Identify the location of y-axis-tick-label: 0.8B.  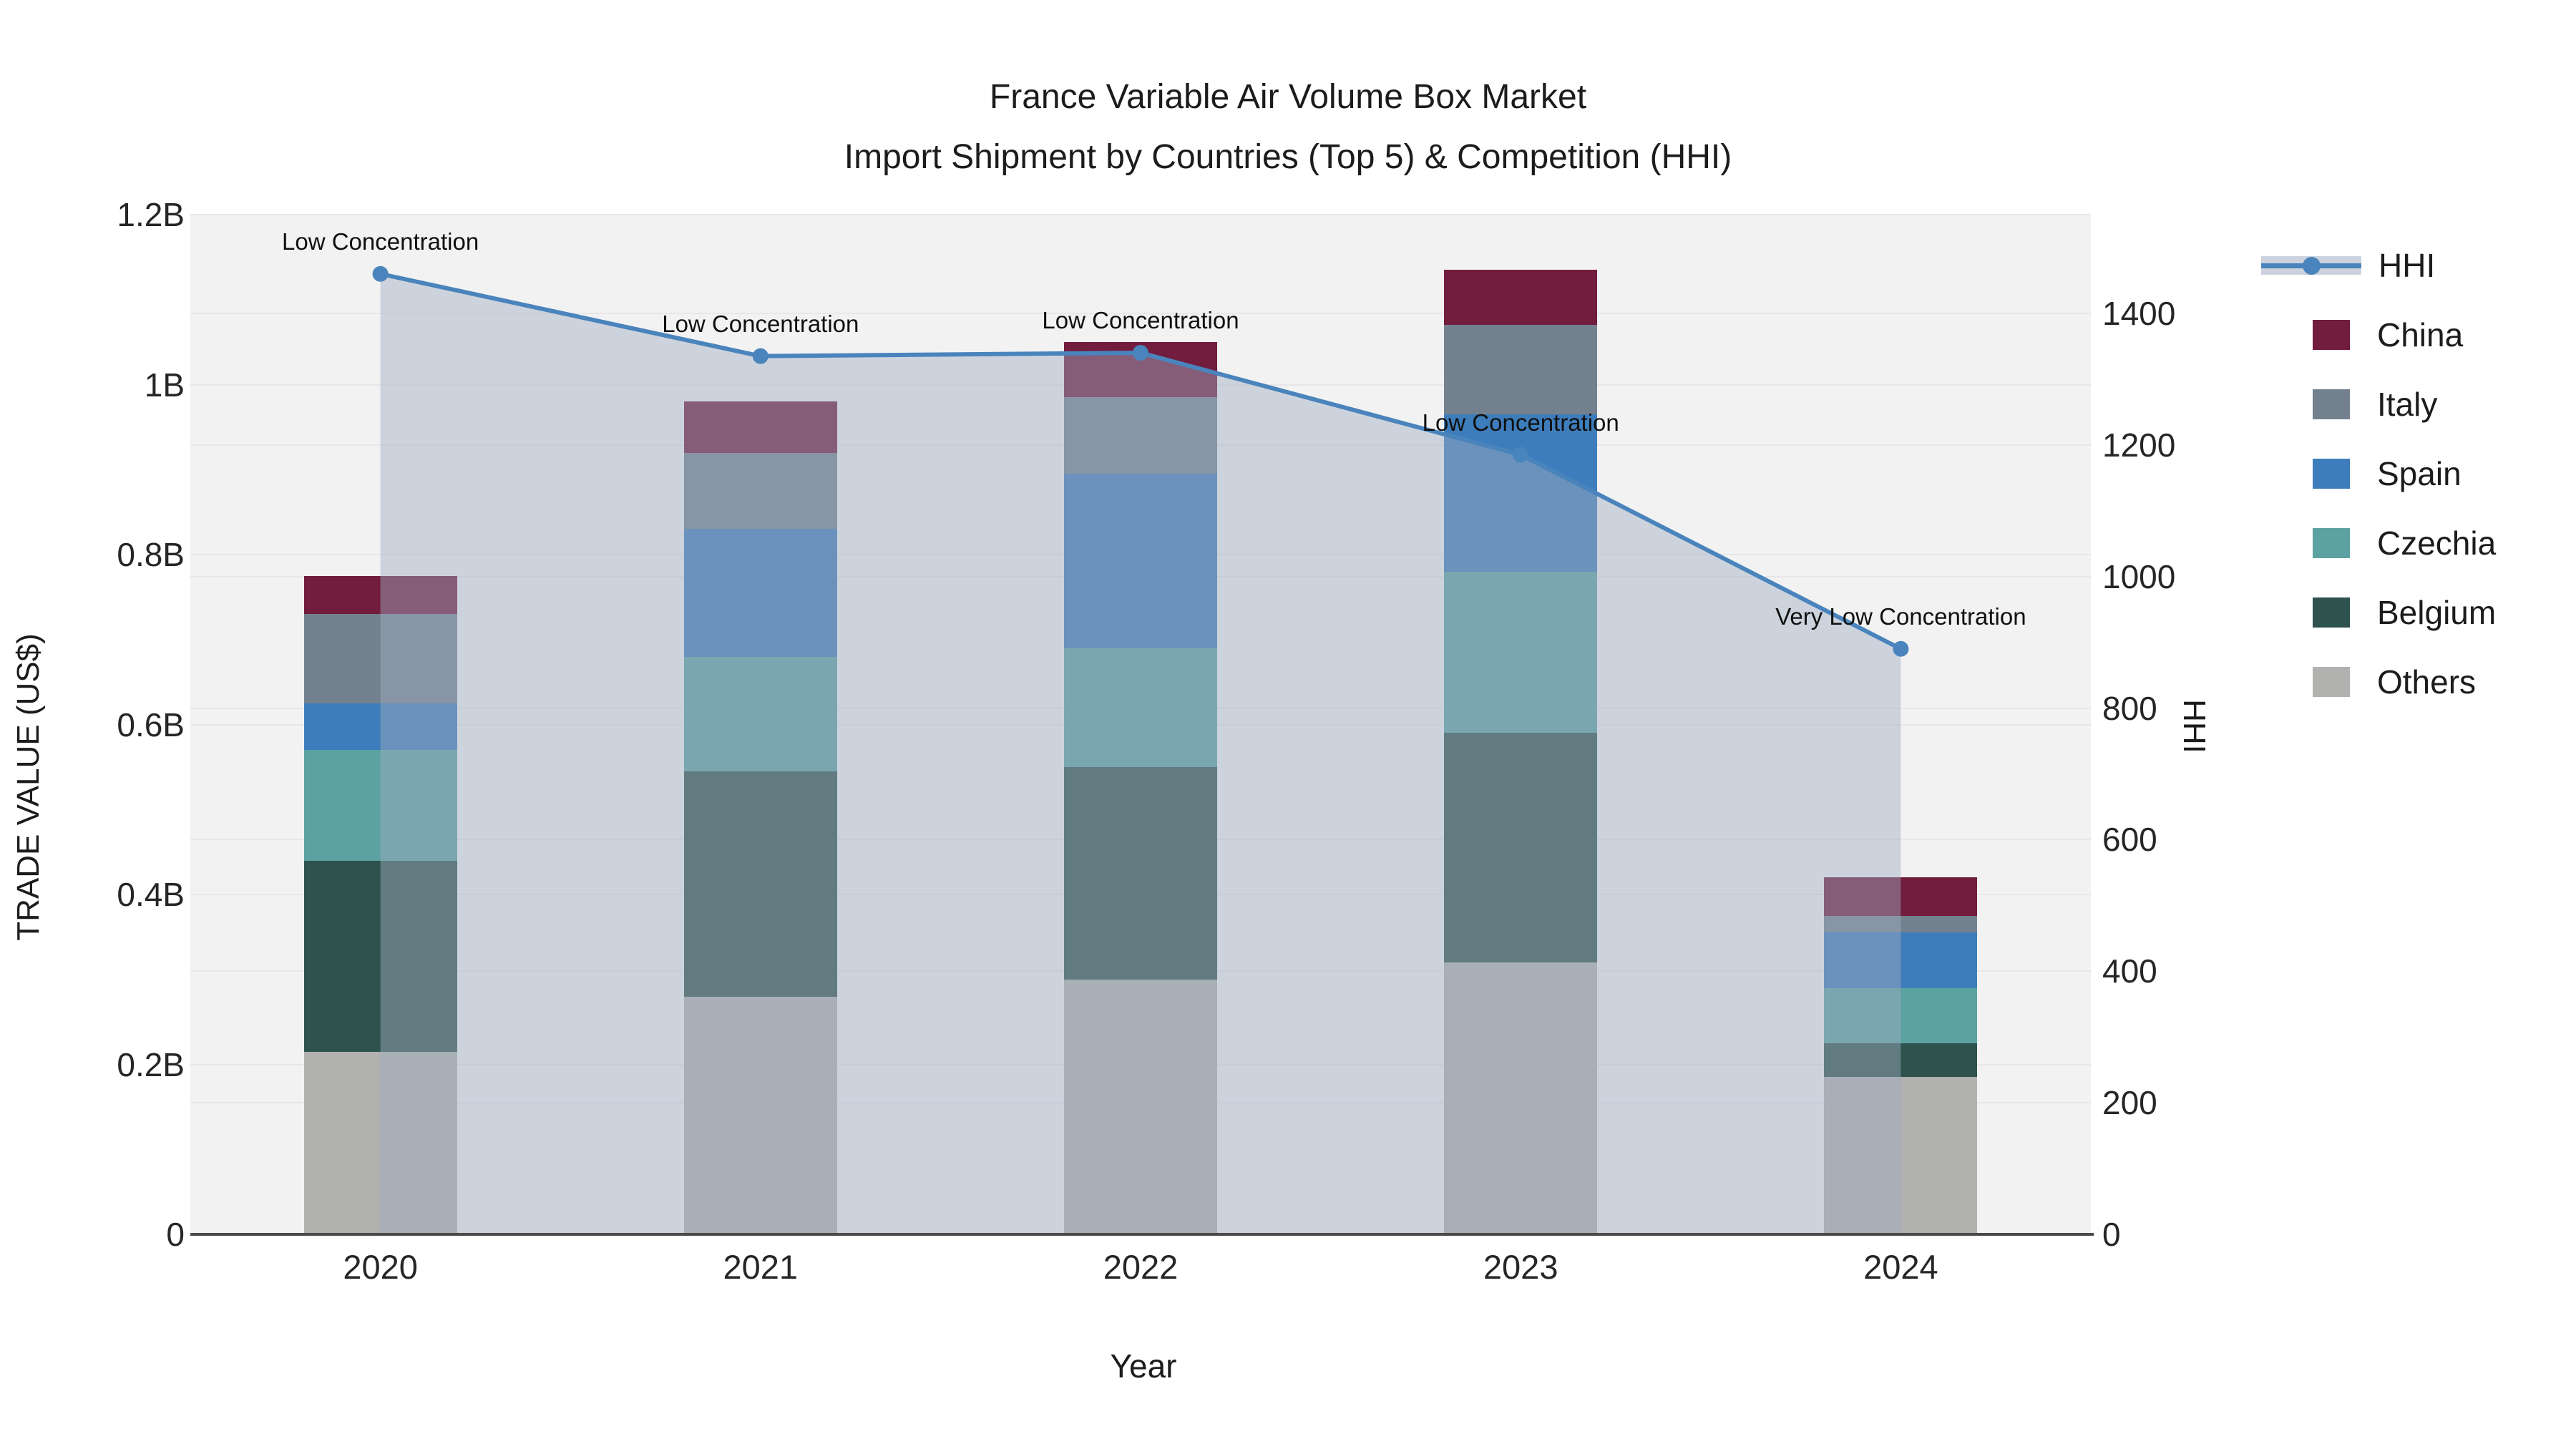
(151, 554).